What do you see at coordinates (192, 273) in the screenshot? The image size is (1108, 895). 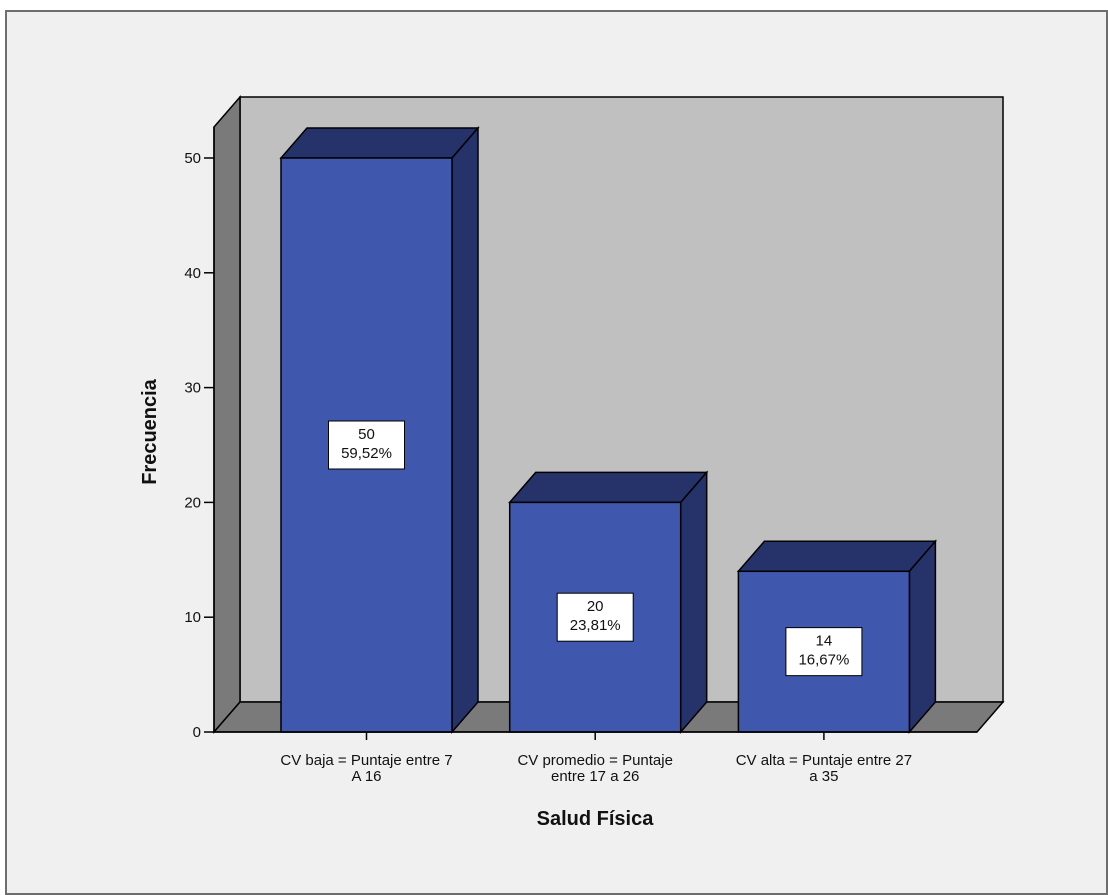 I see `y-tick-label: 40` at bounding box center [192, 273].